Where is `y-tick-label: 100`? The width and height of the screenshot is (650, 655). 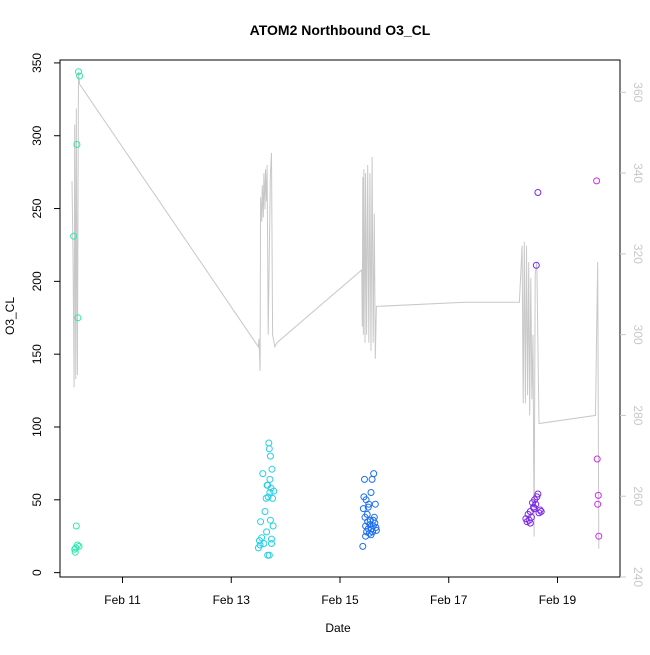 y-tick-label: 100 is located at coordinates (37, 427).